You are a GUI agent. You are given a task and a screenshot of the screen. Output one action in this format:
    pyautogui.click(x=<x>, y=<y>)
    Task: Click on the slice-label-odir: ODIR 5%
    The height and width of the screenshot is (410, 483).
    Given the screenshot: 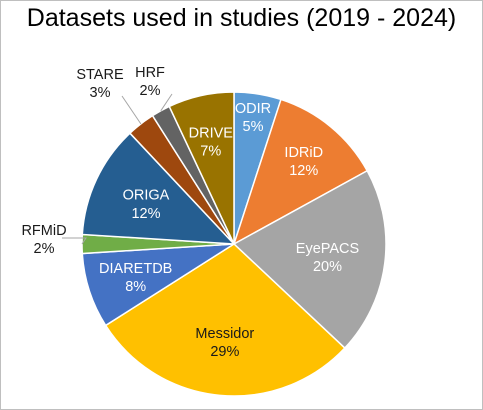 What is the action you would take?
    pyautogui.click(x=253, y=118)
    